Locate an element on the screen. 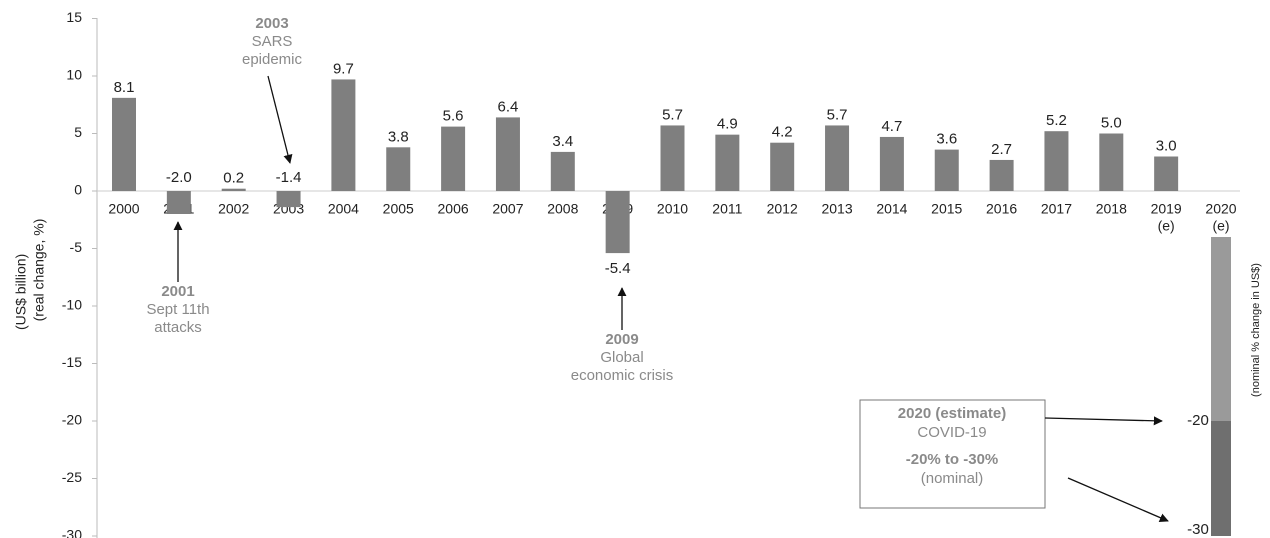 Image resolution: width=1270 pixels, height=538 pixels. x-tick-label: 2002 is located at coordinates (233, 209).